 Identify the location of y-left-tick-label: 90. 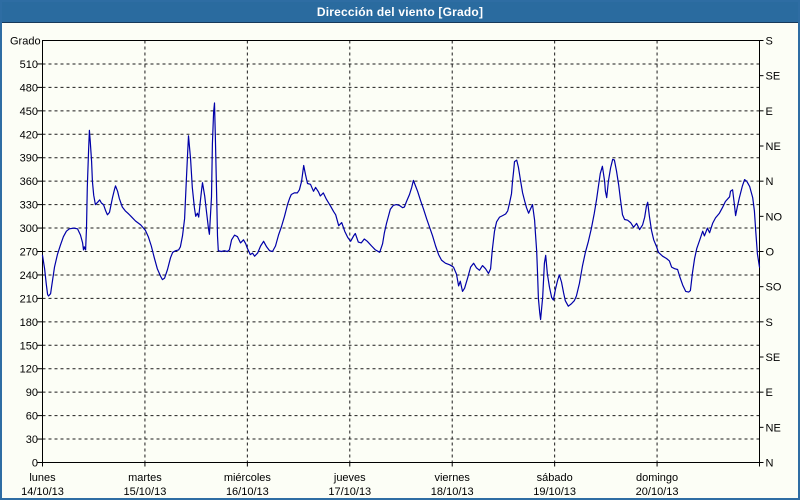
(32, 393).